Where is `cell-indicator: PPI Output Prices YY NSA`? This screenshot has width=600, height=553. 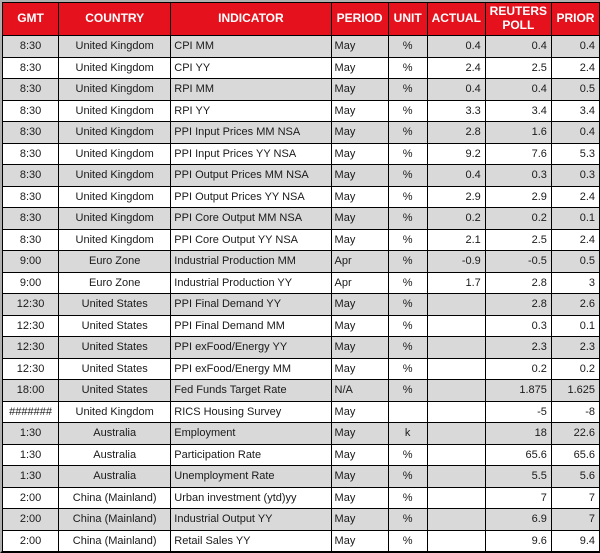
cell-indicator: PPI Output Prices YY NSA is located at coordinates (251, 196).